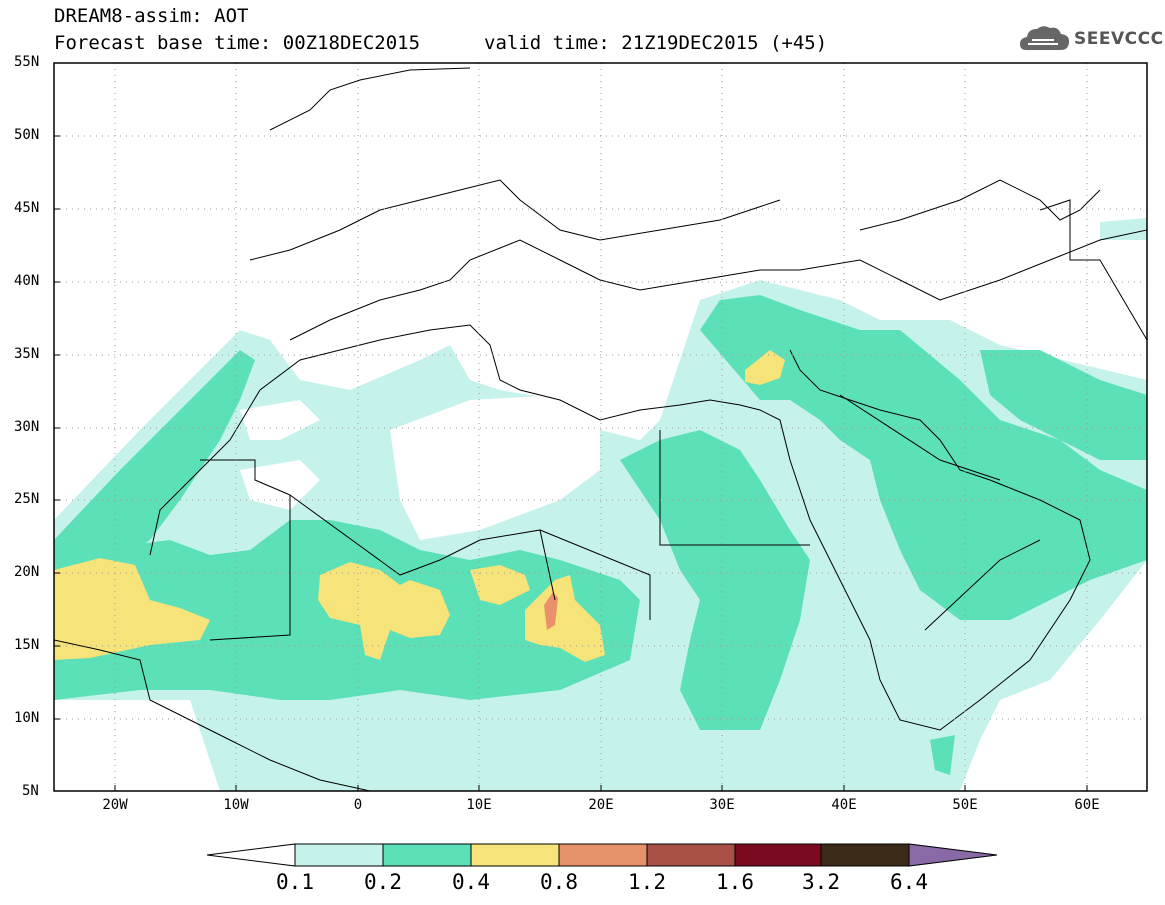 The height and width of the screenshot is (905, 1165). Describe the element at coordinates (479, 805) in the screenshot. I see `lon-label: 10E` at that location.